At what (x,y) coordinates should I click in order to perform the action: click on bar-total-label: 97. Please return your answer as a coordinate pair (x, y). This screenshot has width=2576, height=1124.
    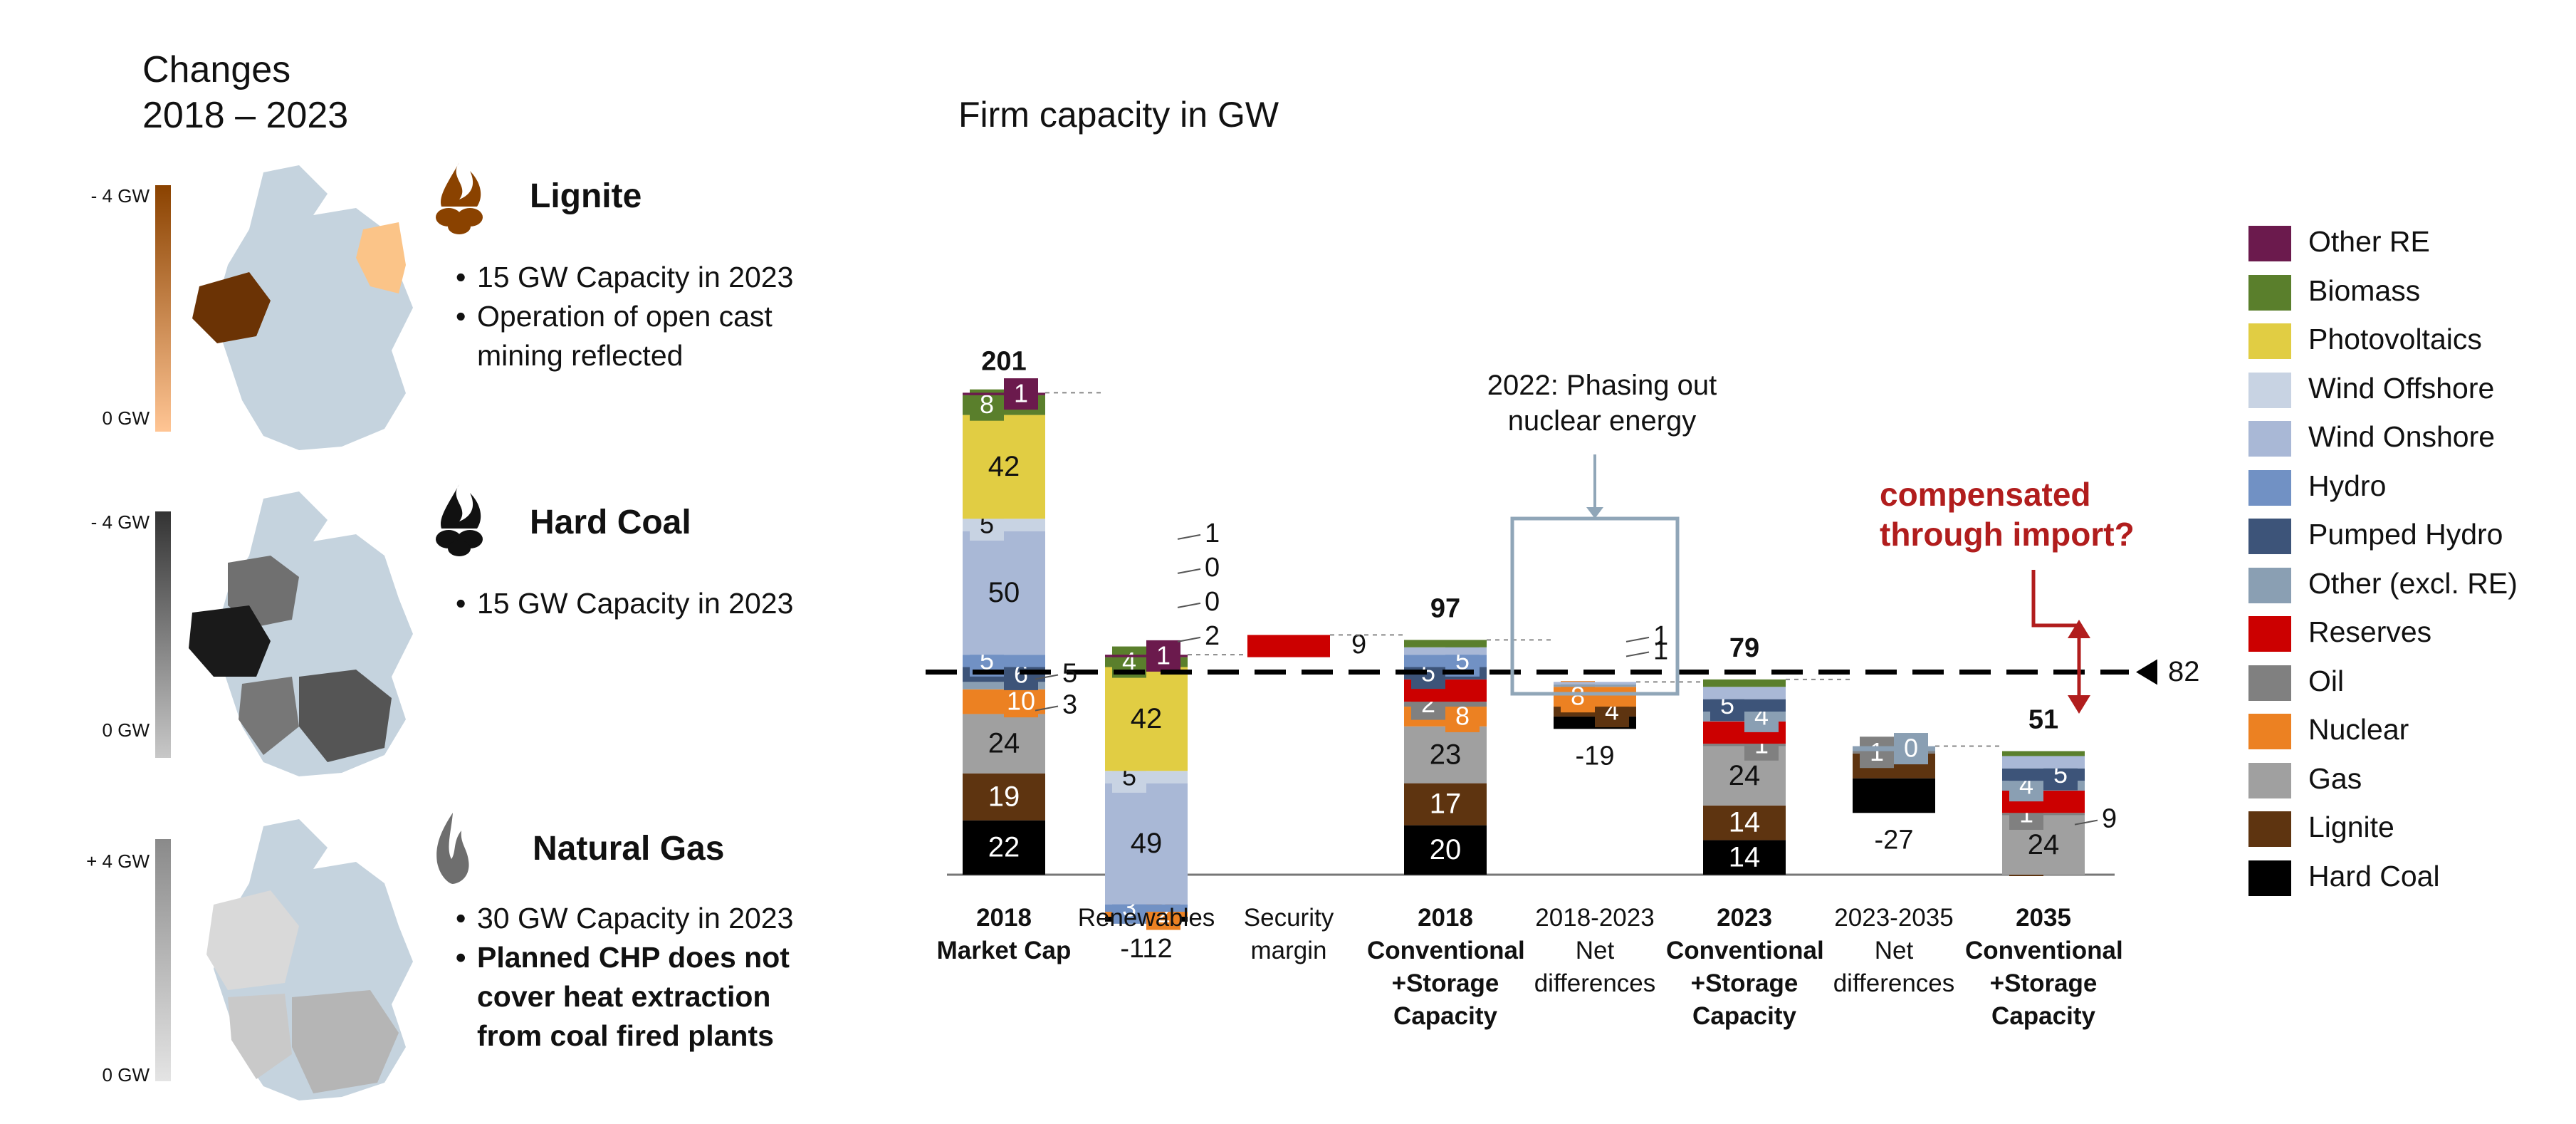
    Looking at the image, I should click on (1445, 608).